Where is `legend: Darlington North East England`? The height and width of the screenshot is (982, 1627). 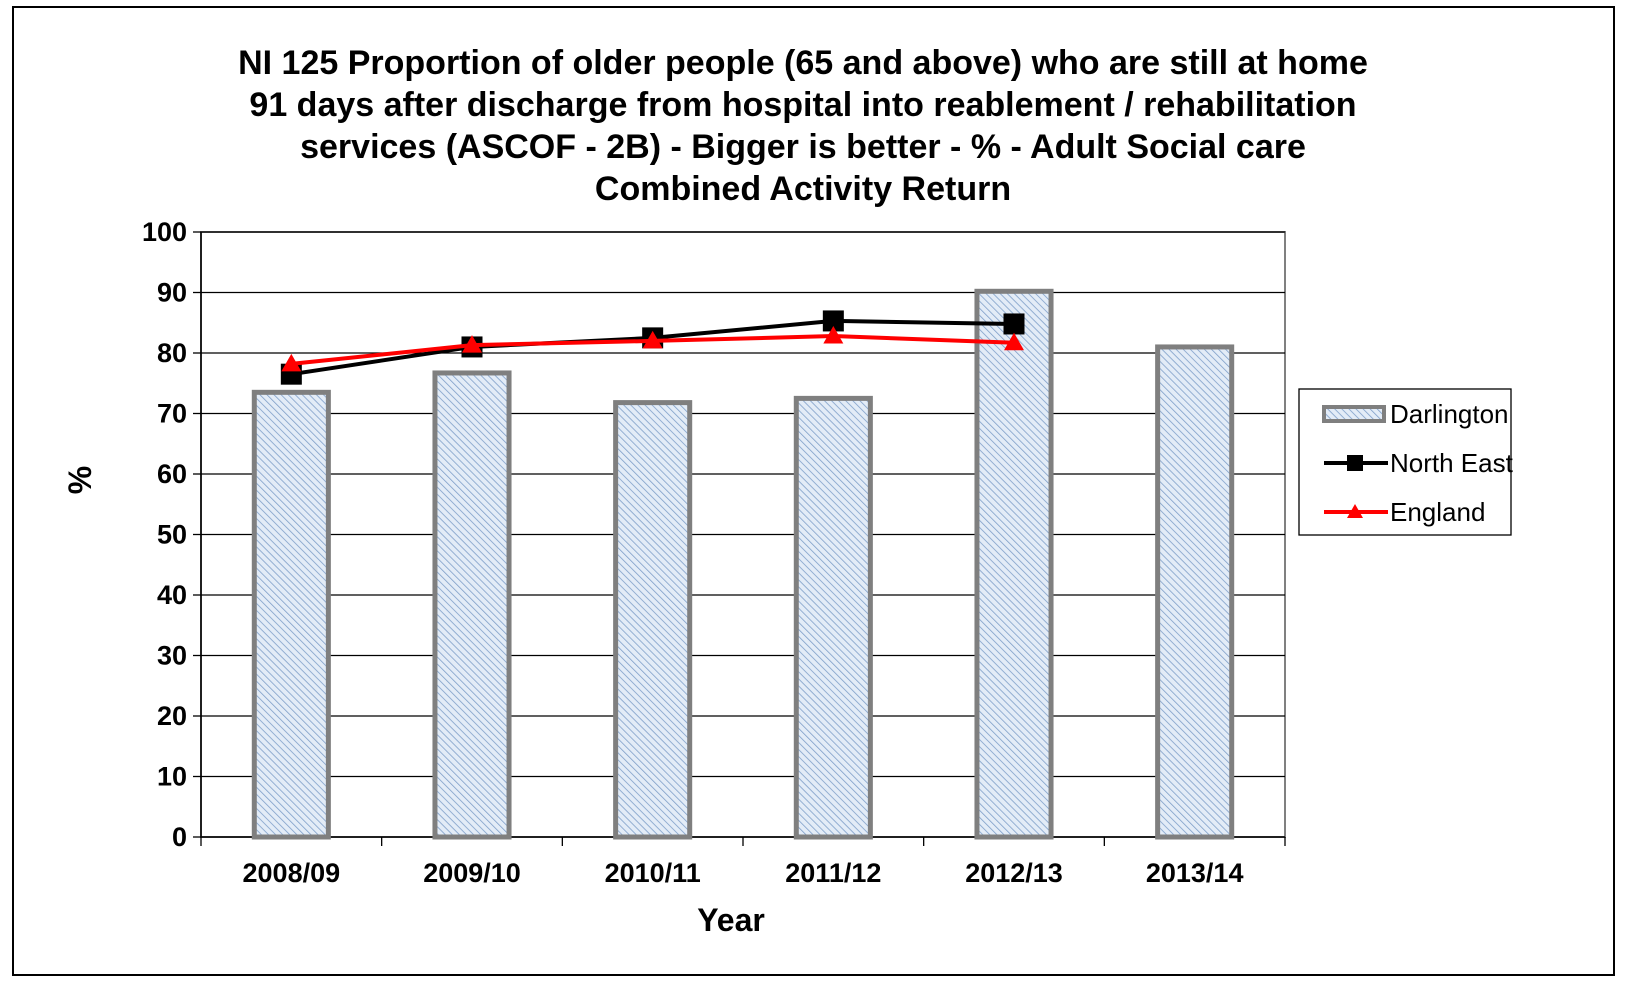
legend: Darlington North East England is located at coordinates (1406, 462).